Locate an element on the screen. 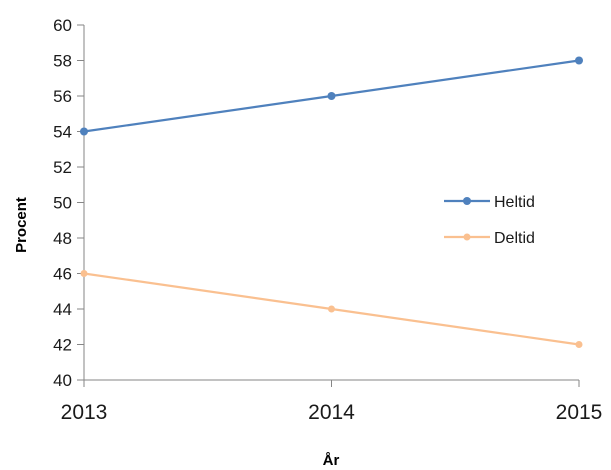  x-tick-label: 2014 is located at coordinates (331, 412).